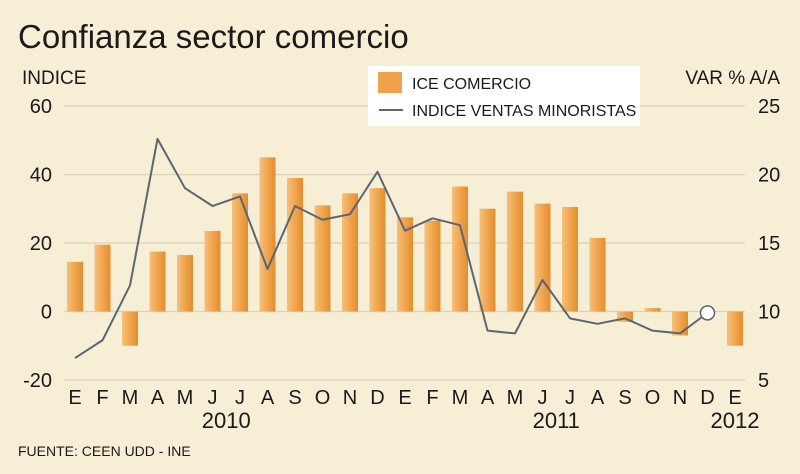 The image size is (800, 474). What do you see at coordinates (763, 381) in the screenshot?
I see `right-tick-label: 5` at bounding box center [763, 381].